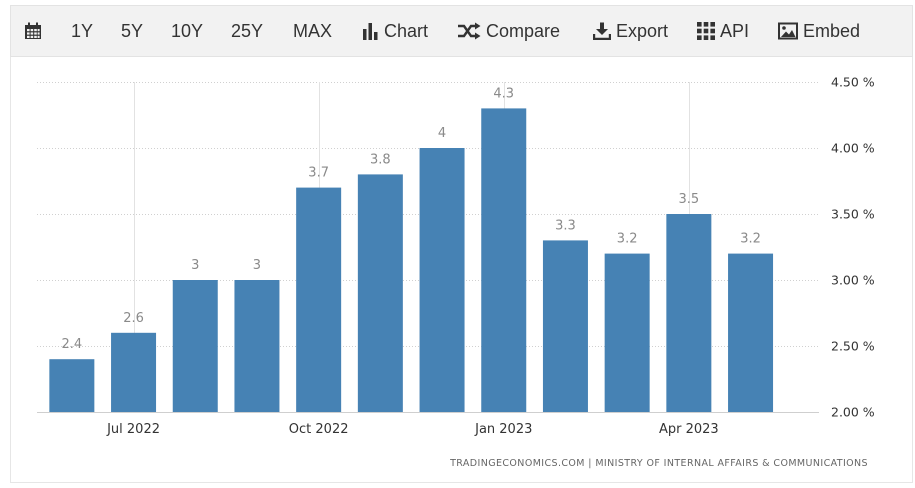 This screenshot has height=488, width=915. What do you see at coordinates (853, 214) in the screenshot?
I see `y-tick-label: 3.50 %` at bounding box center [853, 214].